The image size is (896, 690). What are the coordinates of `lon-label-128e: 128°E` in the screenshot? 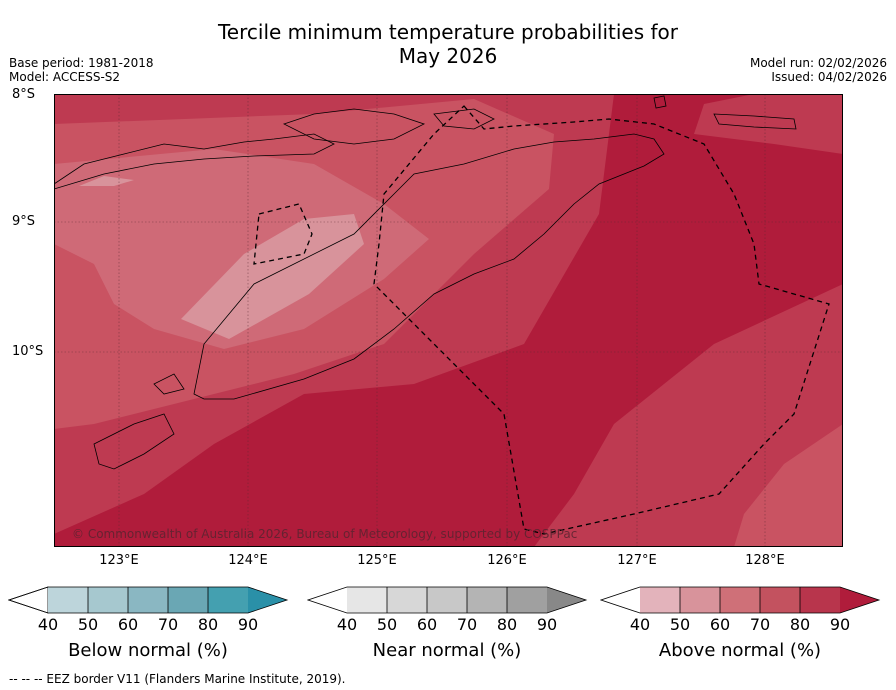 It's located at (765, 560).